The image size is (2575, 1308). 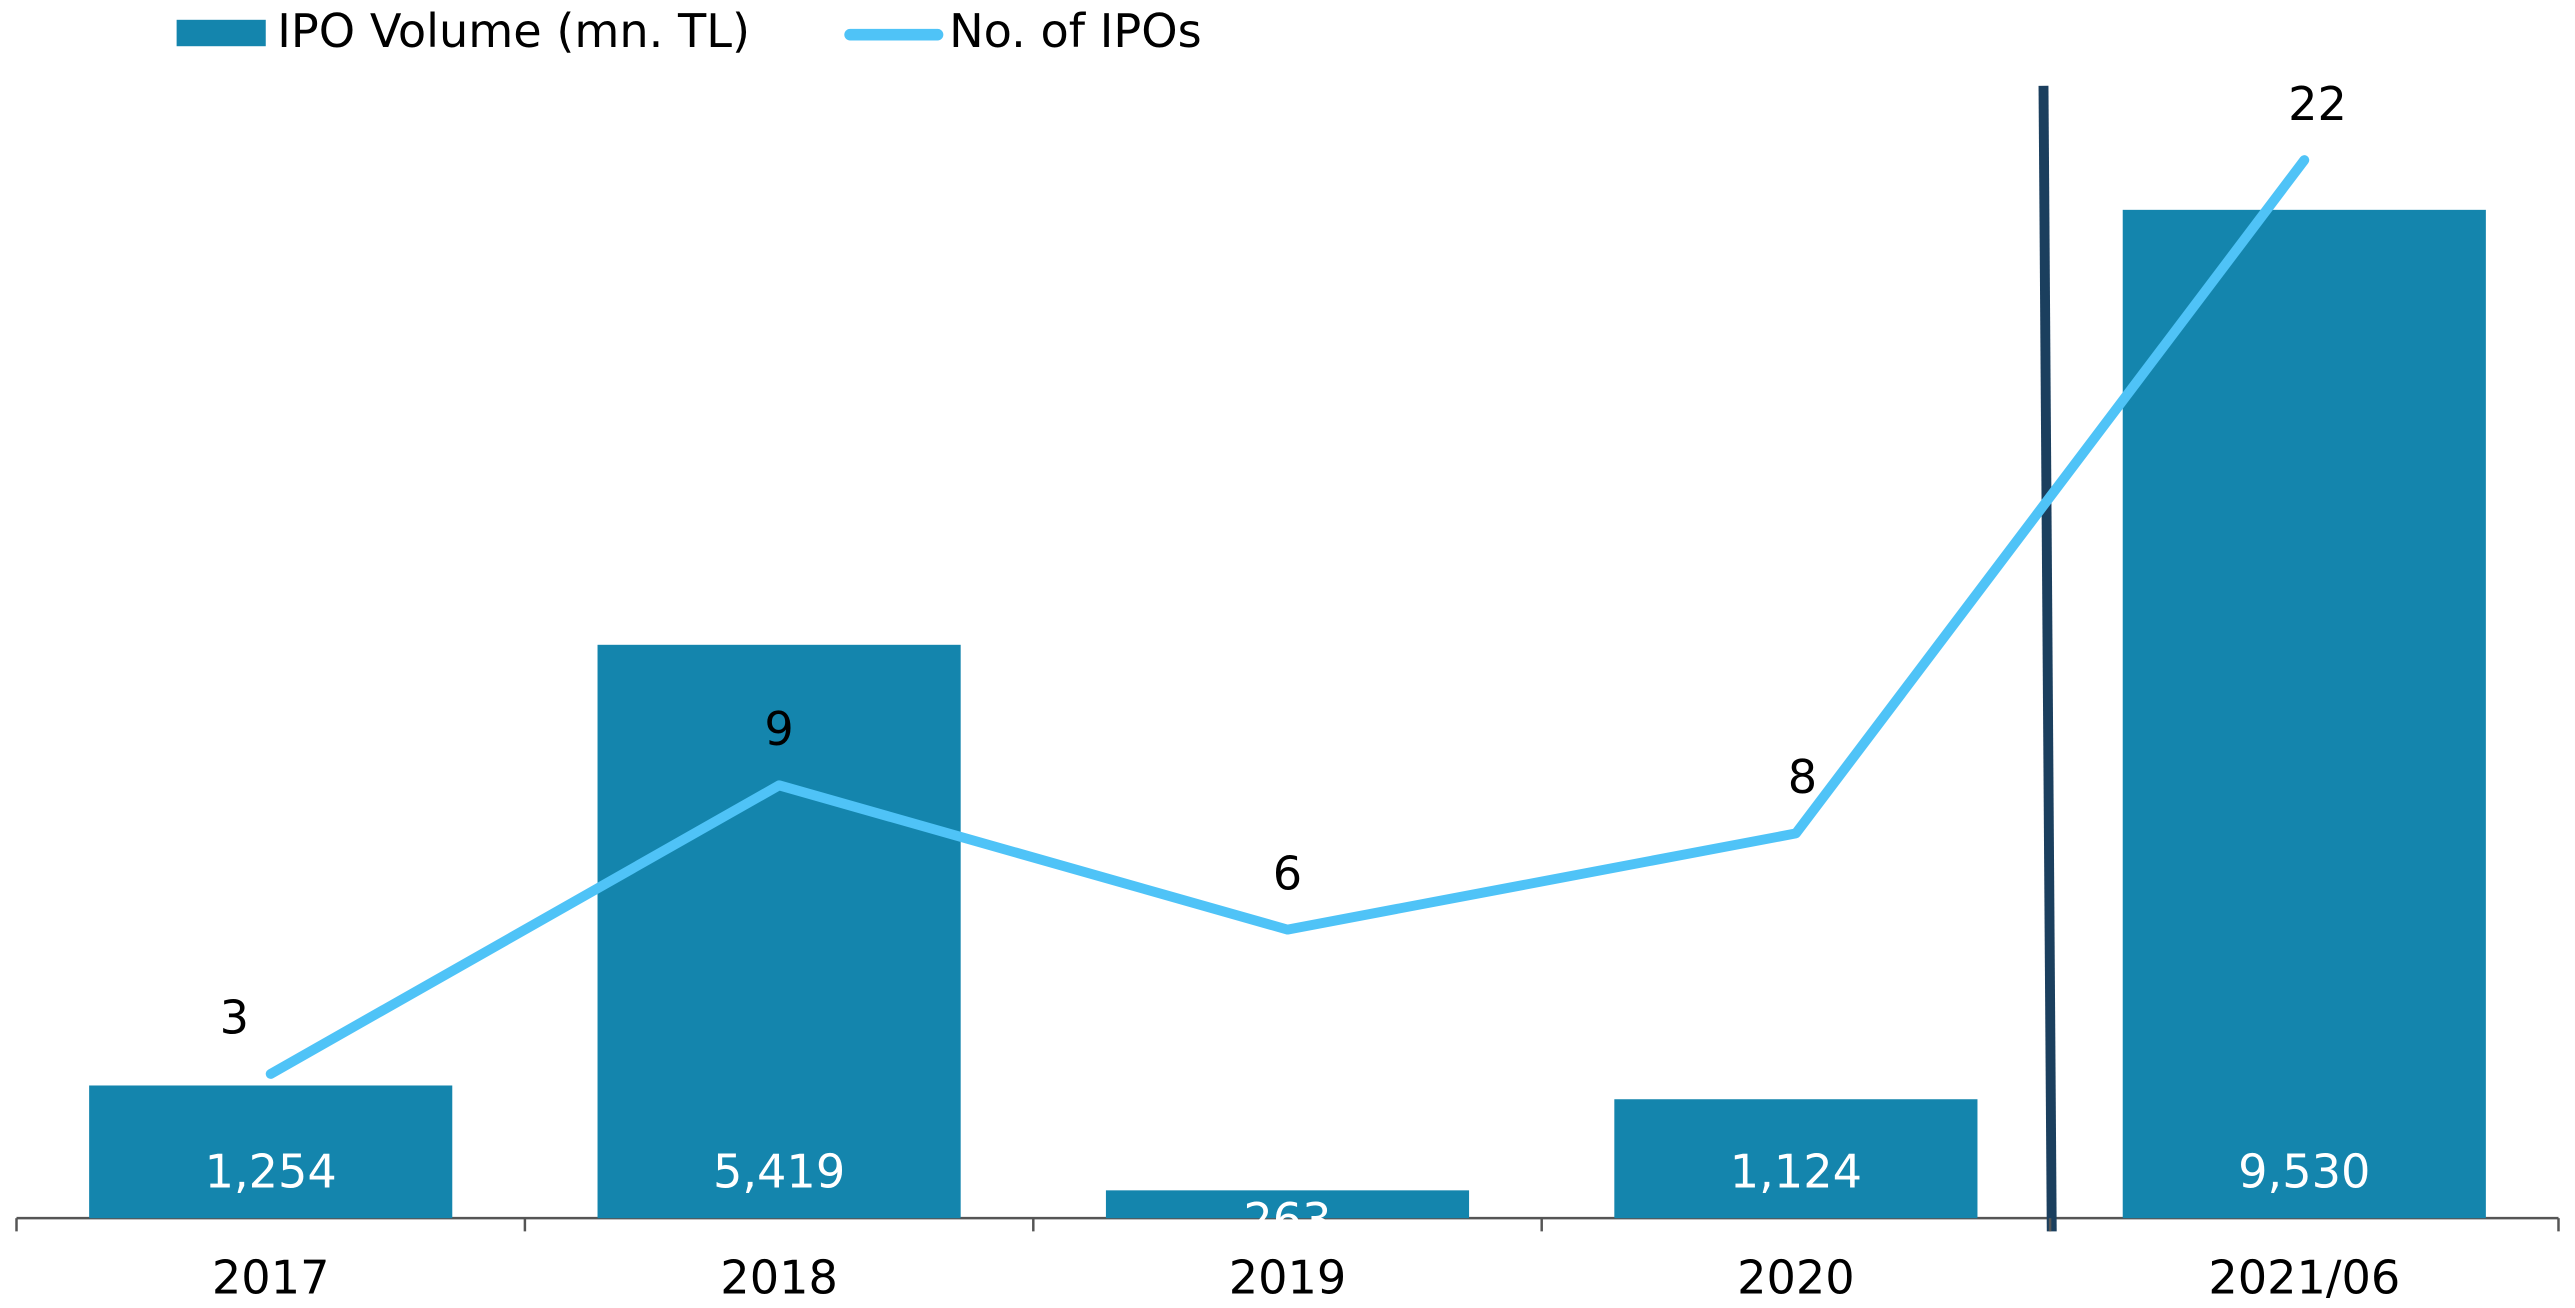 I want to click on bar-label: 5,419, so click(x=779, y=1172).